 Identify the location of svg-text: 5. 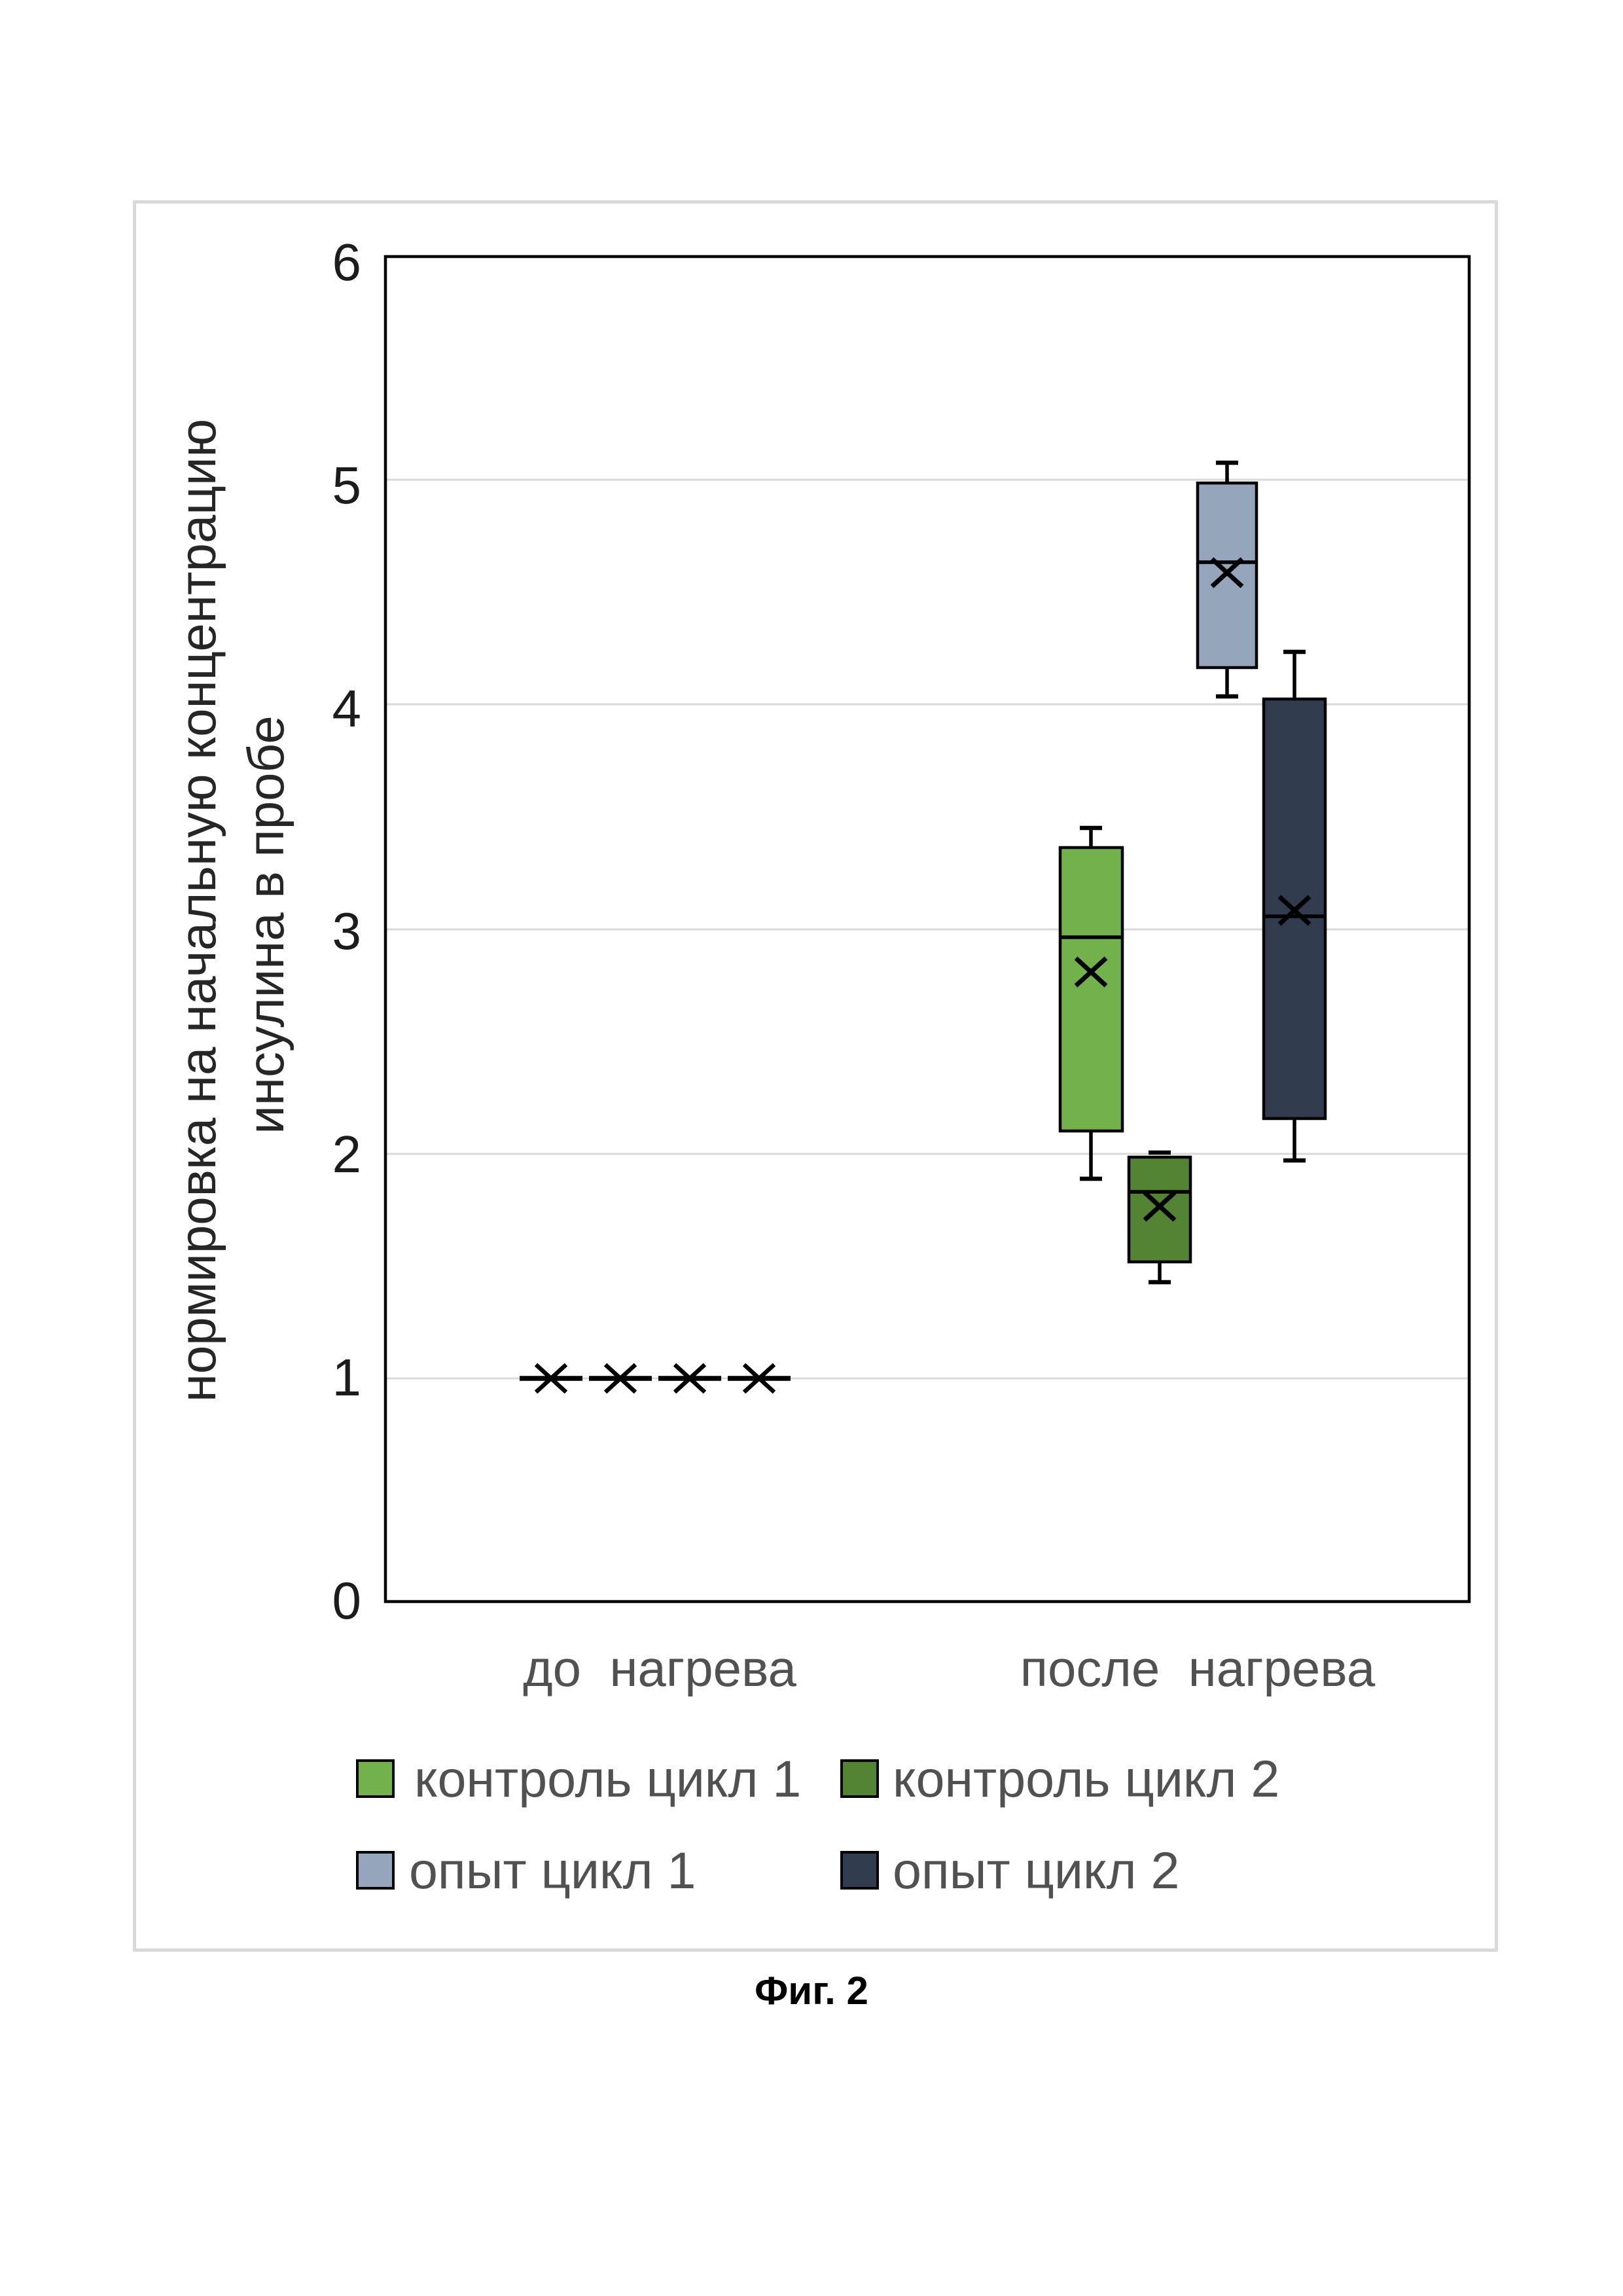
(347, 485).